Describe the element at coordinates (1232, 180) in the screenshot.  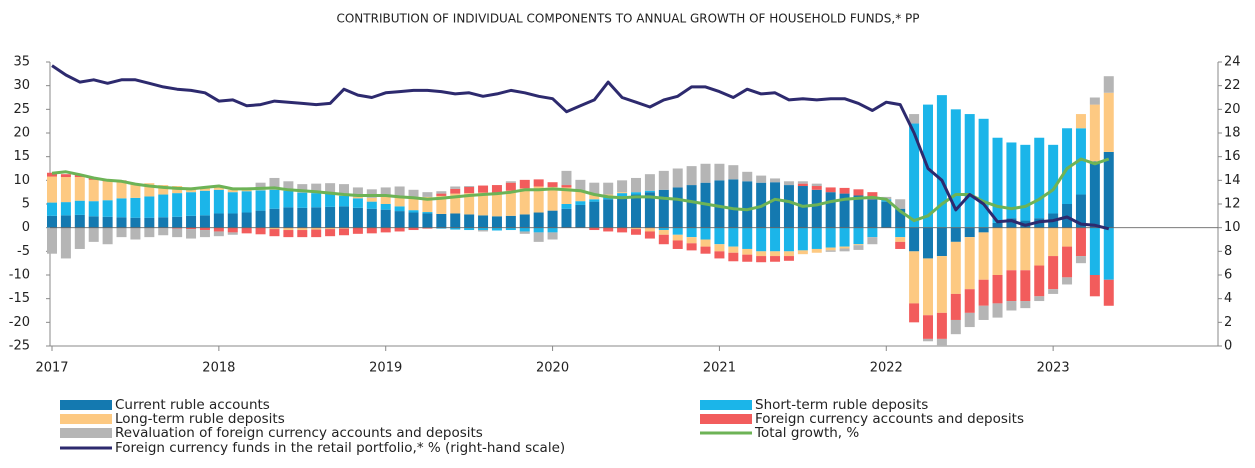
I see `y2-tick-label: 14` at that location.